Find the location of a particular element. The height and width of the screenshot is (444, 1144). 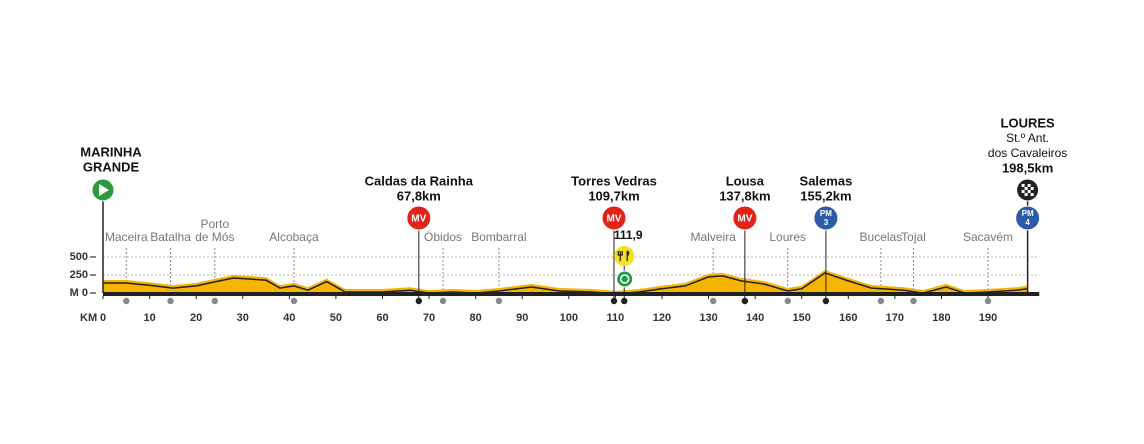

finish-km: 198,5km is located at coordinates (1027, 167).